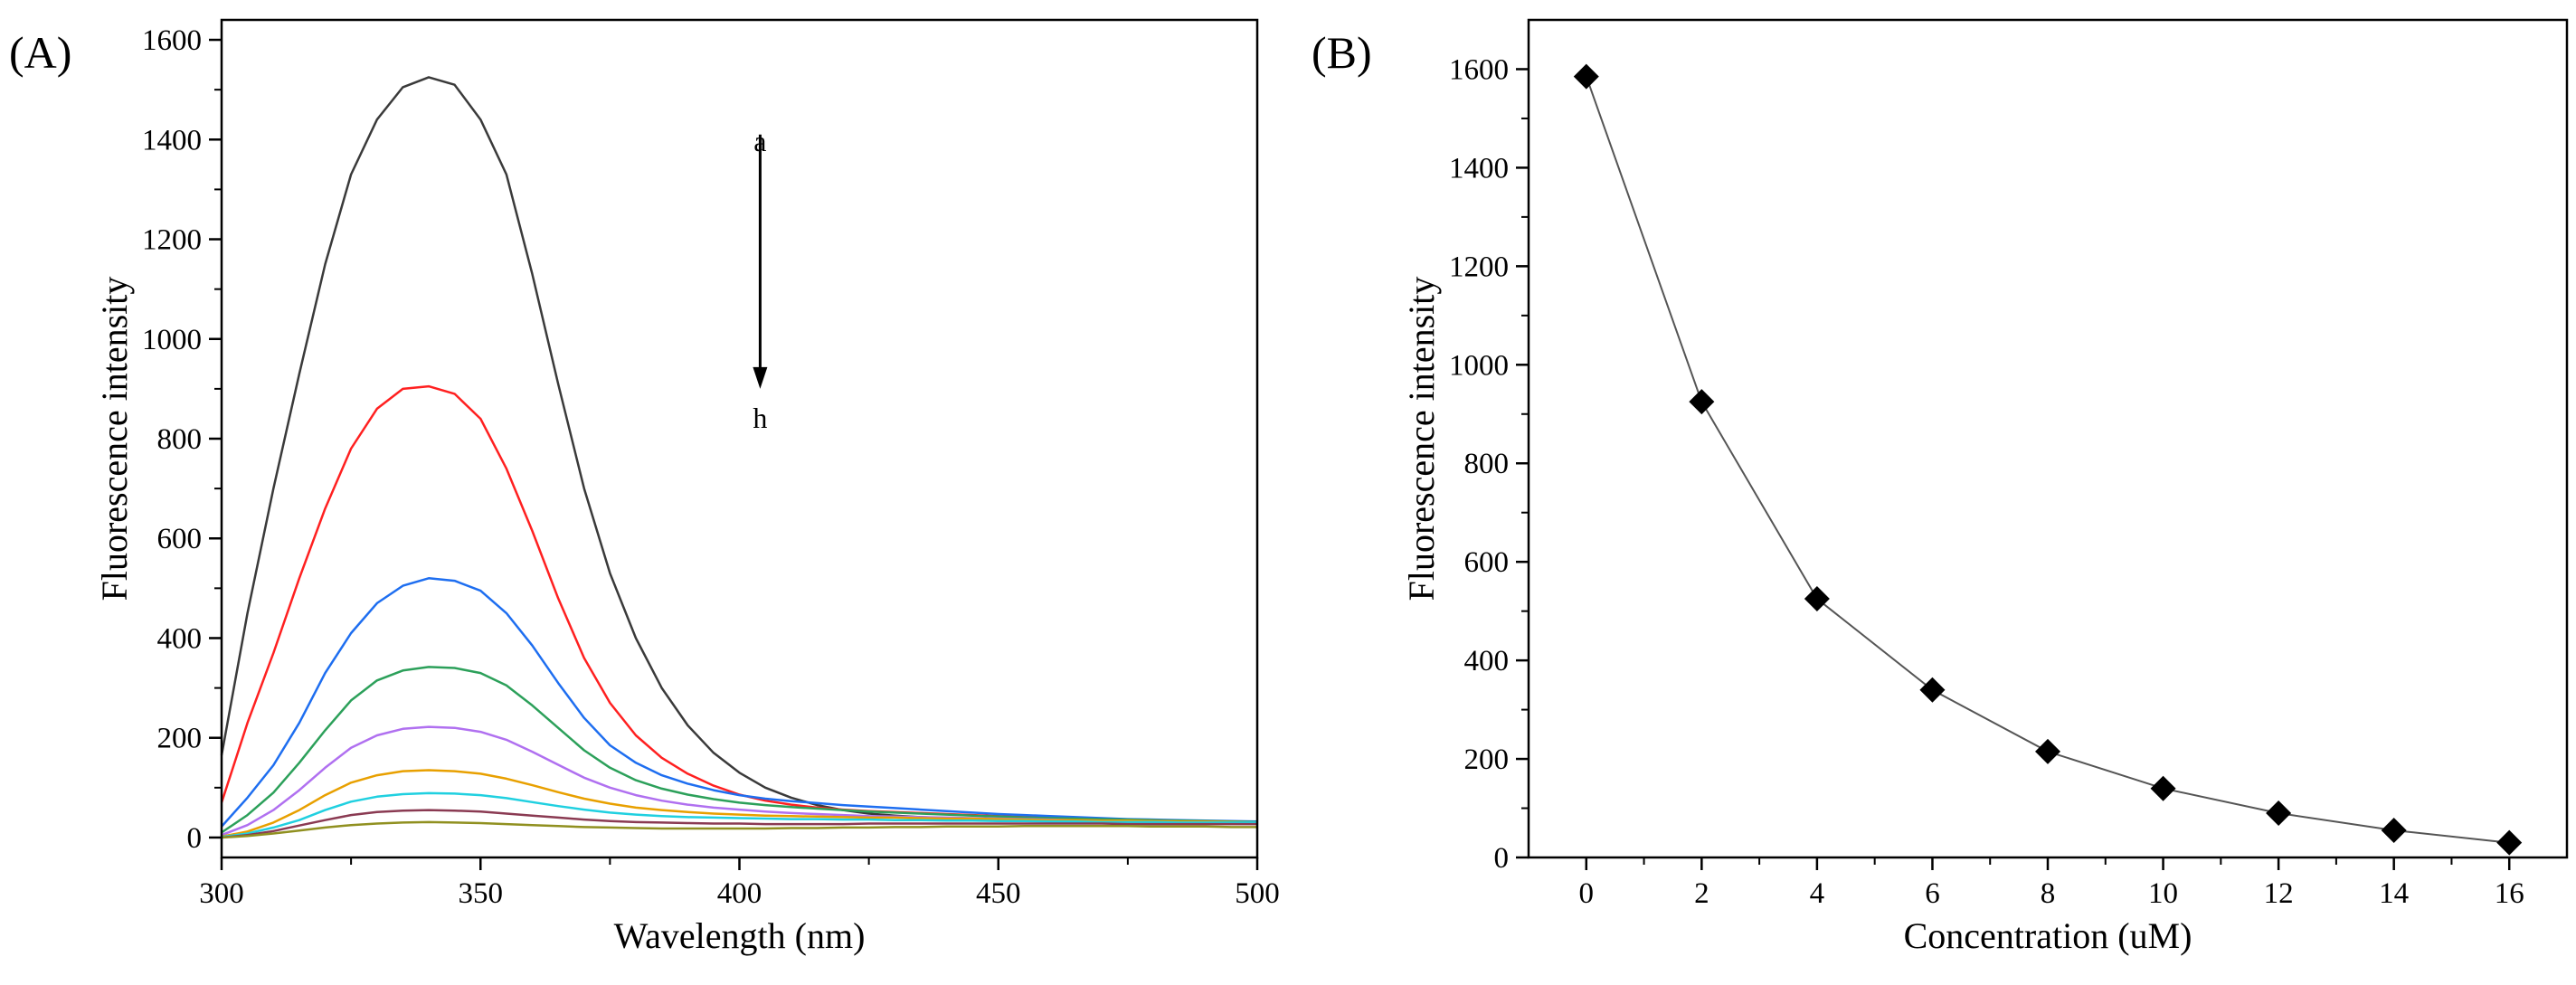 This screenshot has width=2576, height=985. Describe the element at coordinates (739, 829) in the screenshot. I see `spectrum-line-h2` at that location.